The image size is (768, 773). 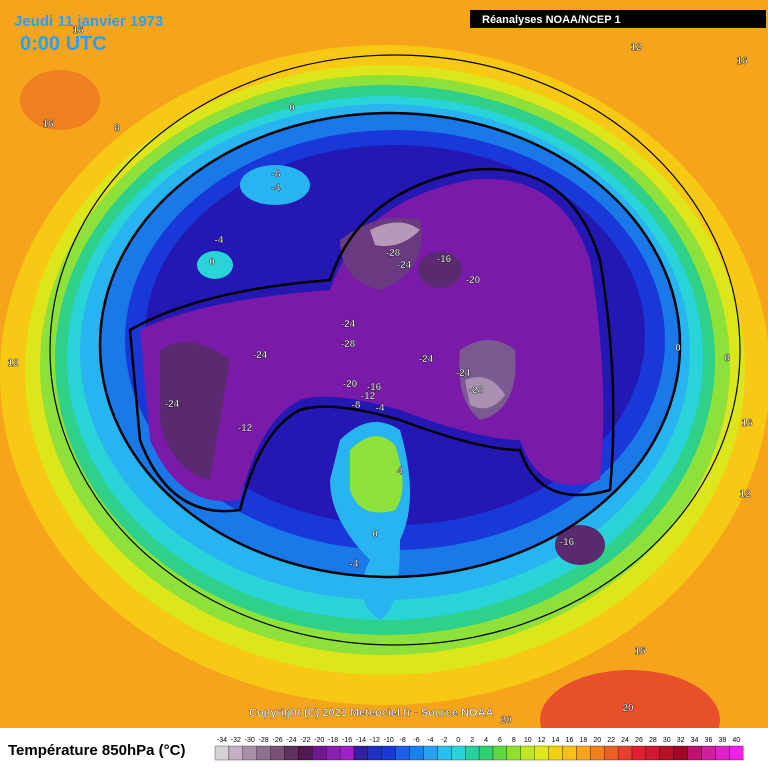 What do you see at coordinates (416, 740) in the screenshot?
I see `color-tick-label: -6` at bounding box center [416, 740].